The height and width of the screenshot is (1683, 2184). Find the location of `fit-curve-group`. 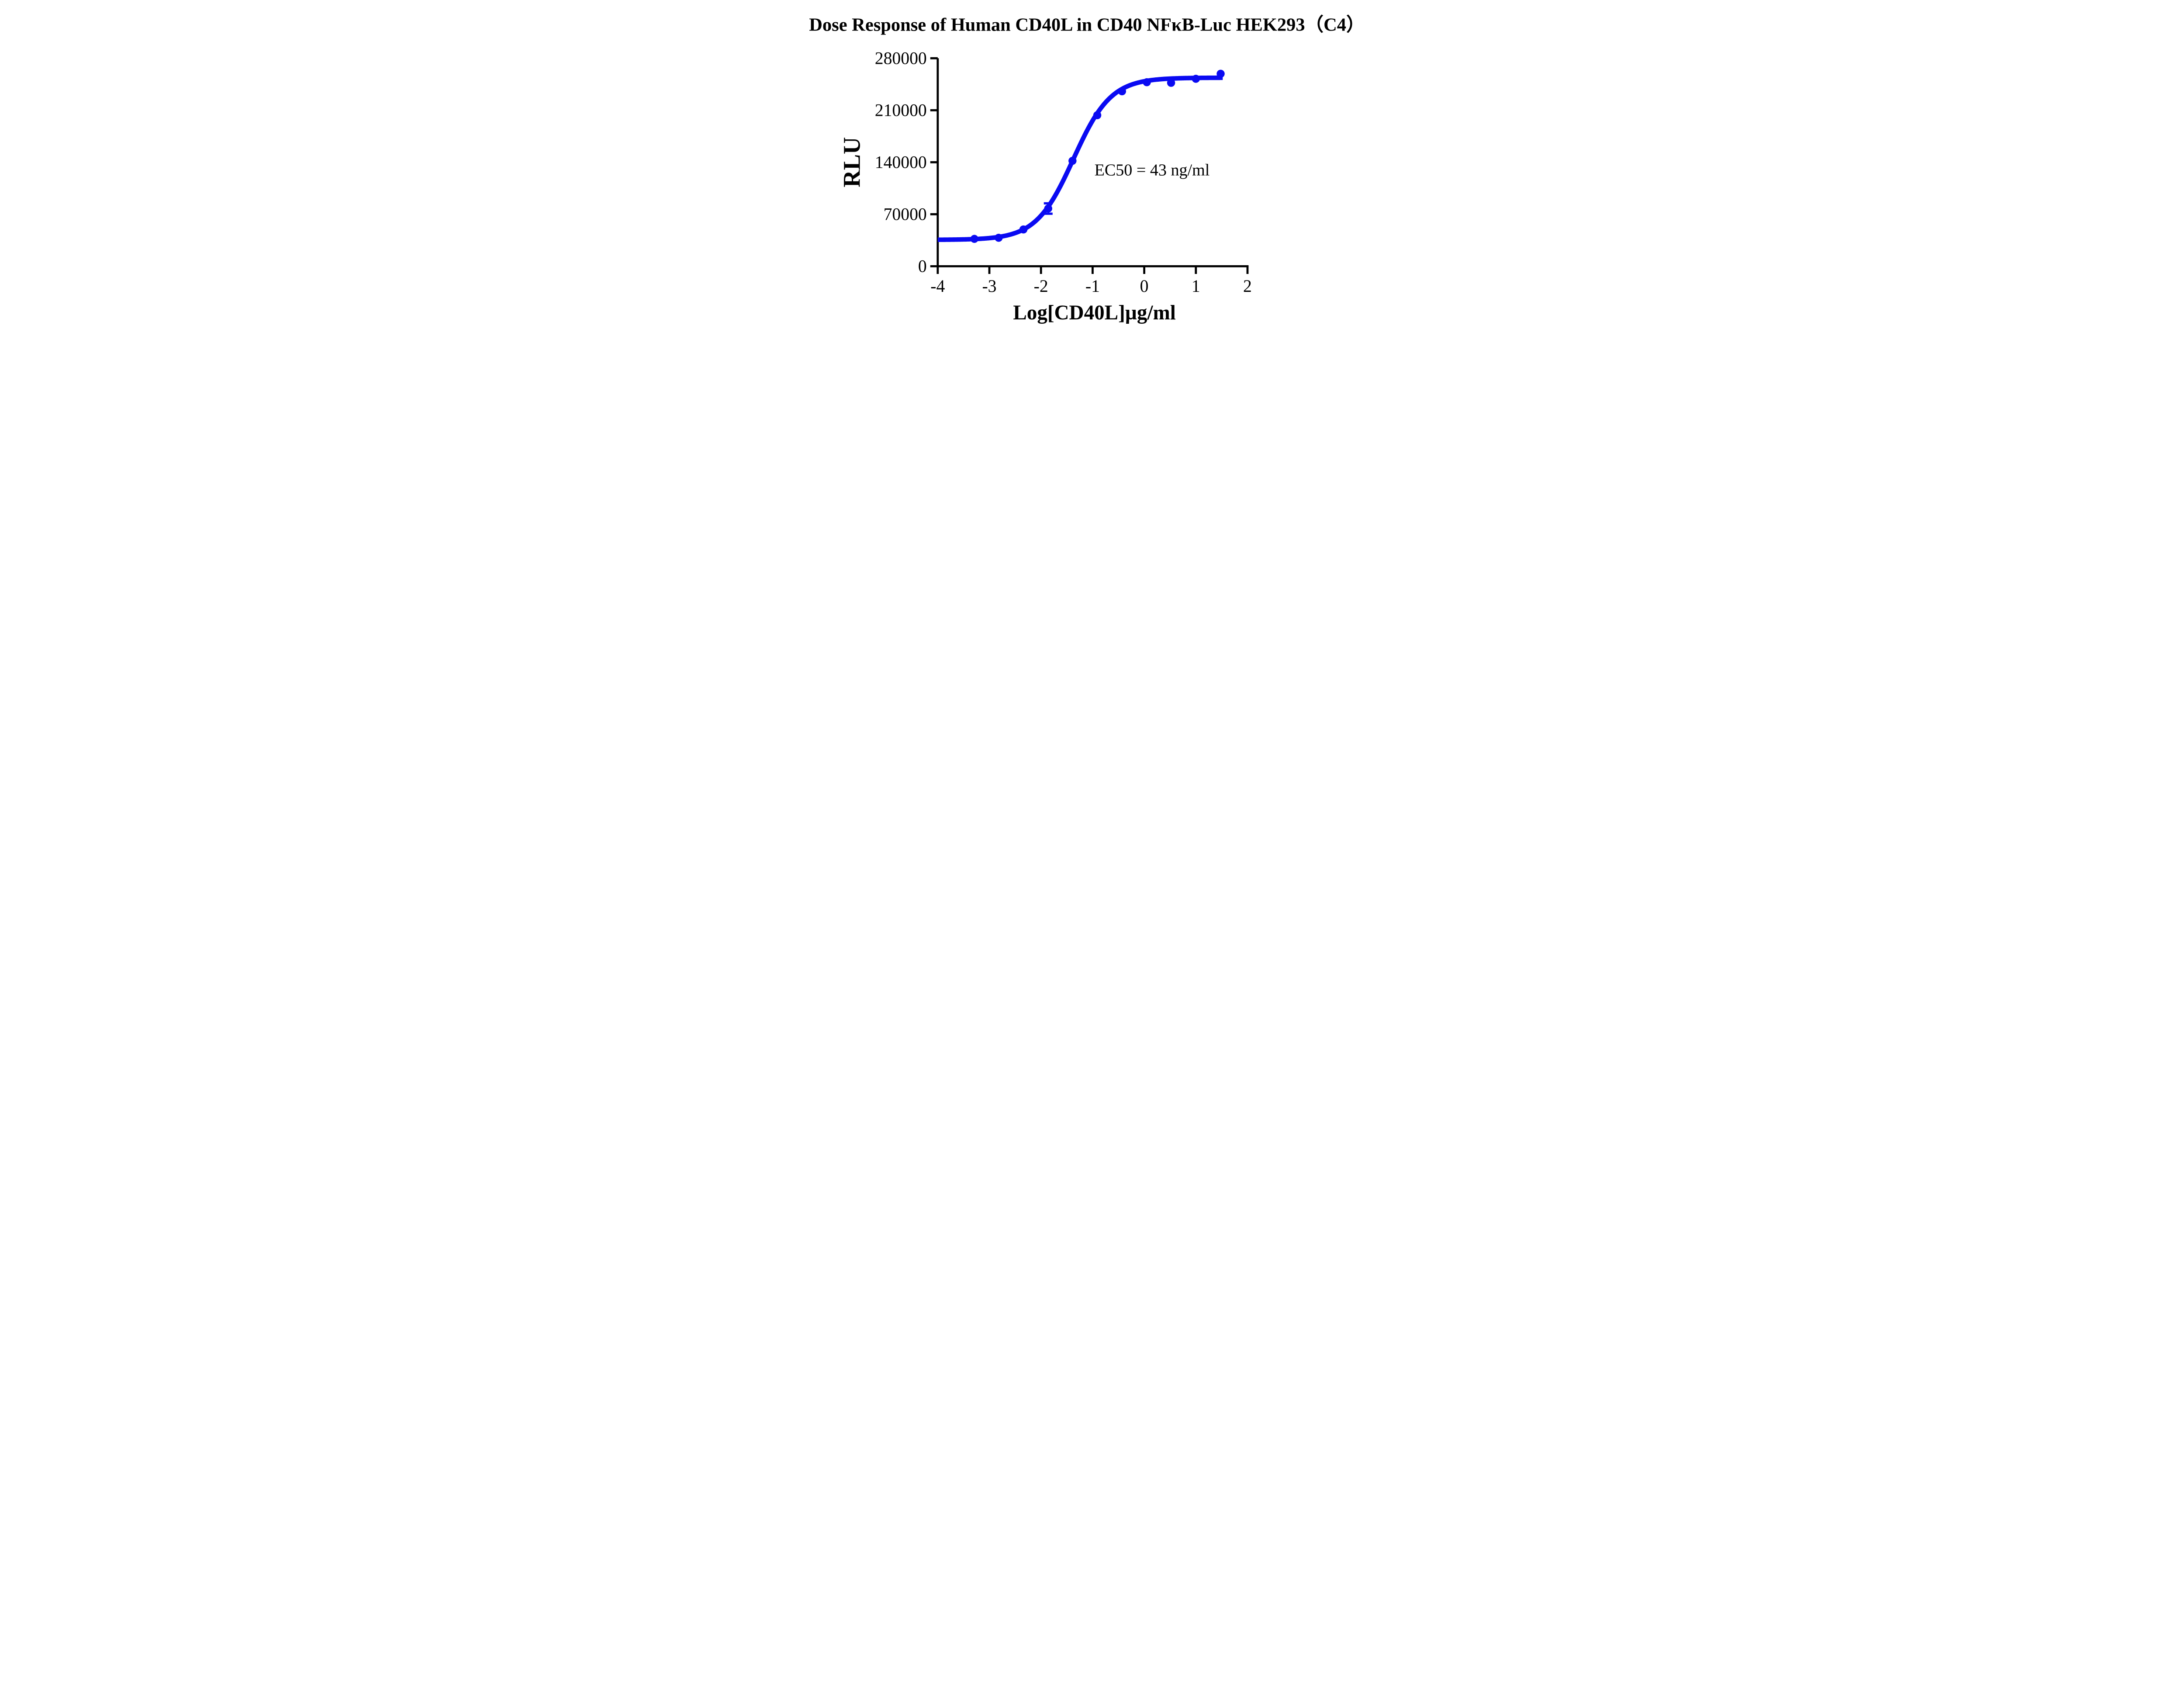

fit-curve-group is located at coordinates (1080, 158).